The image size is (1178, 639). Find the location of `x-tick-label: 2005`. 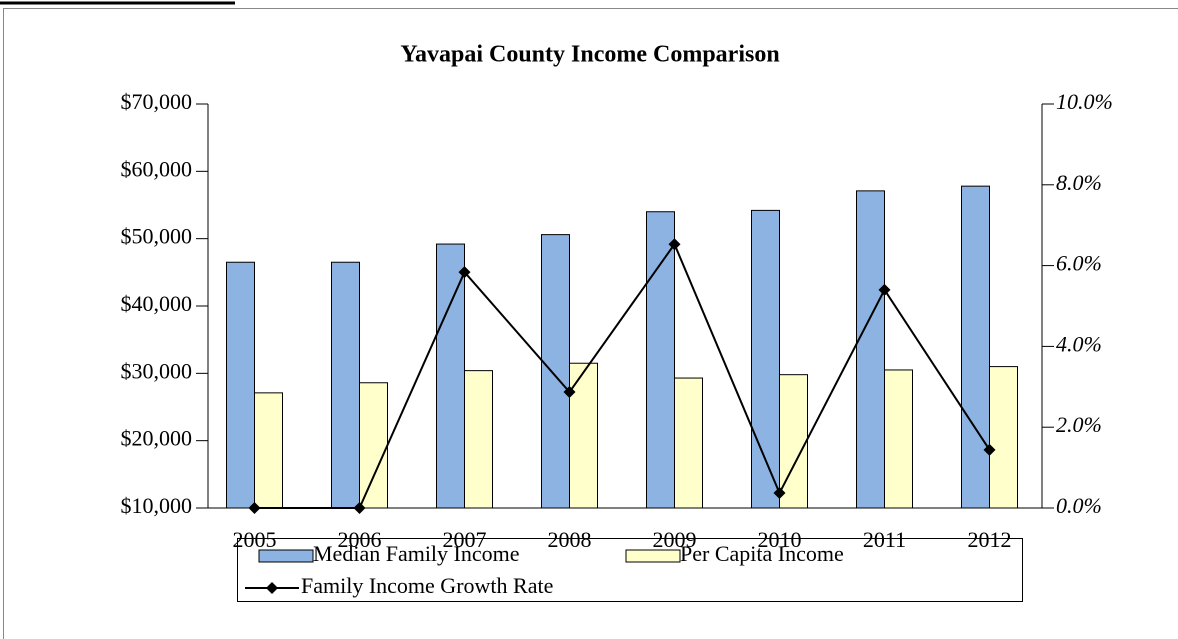

x-tick-label: 2005 is located at coordinates (255, 539).